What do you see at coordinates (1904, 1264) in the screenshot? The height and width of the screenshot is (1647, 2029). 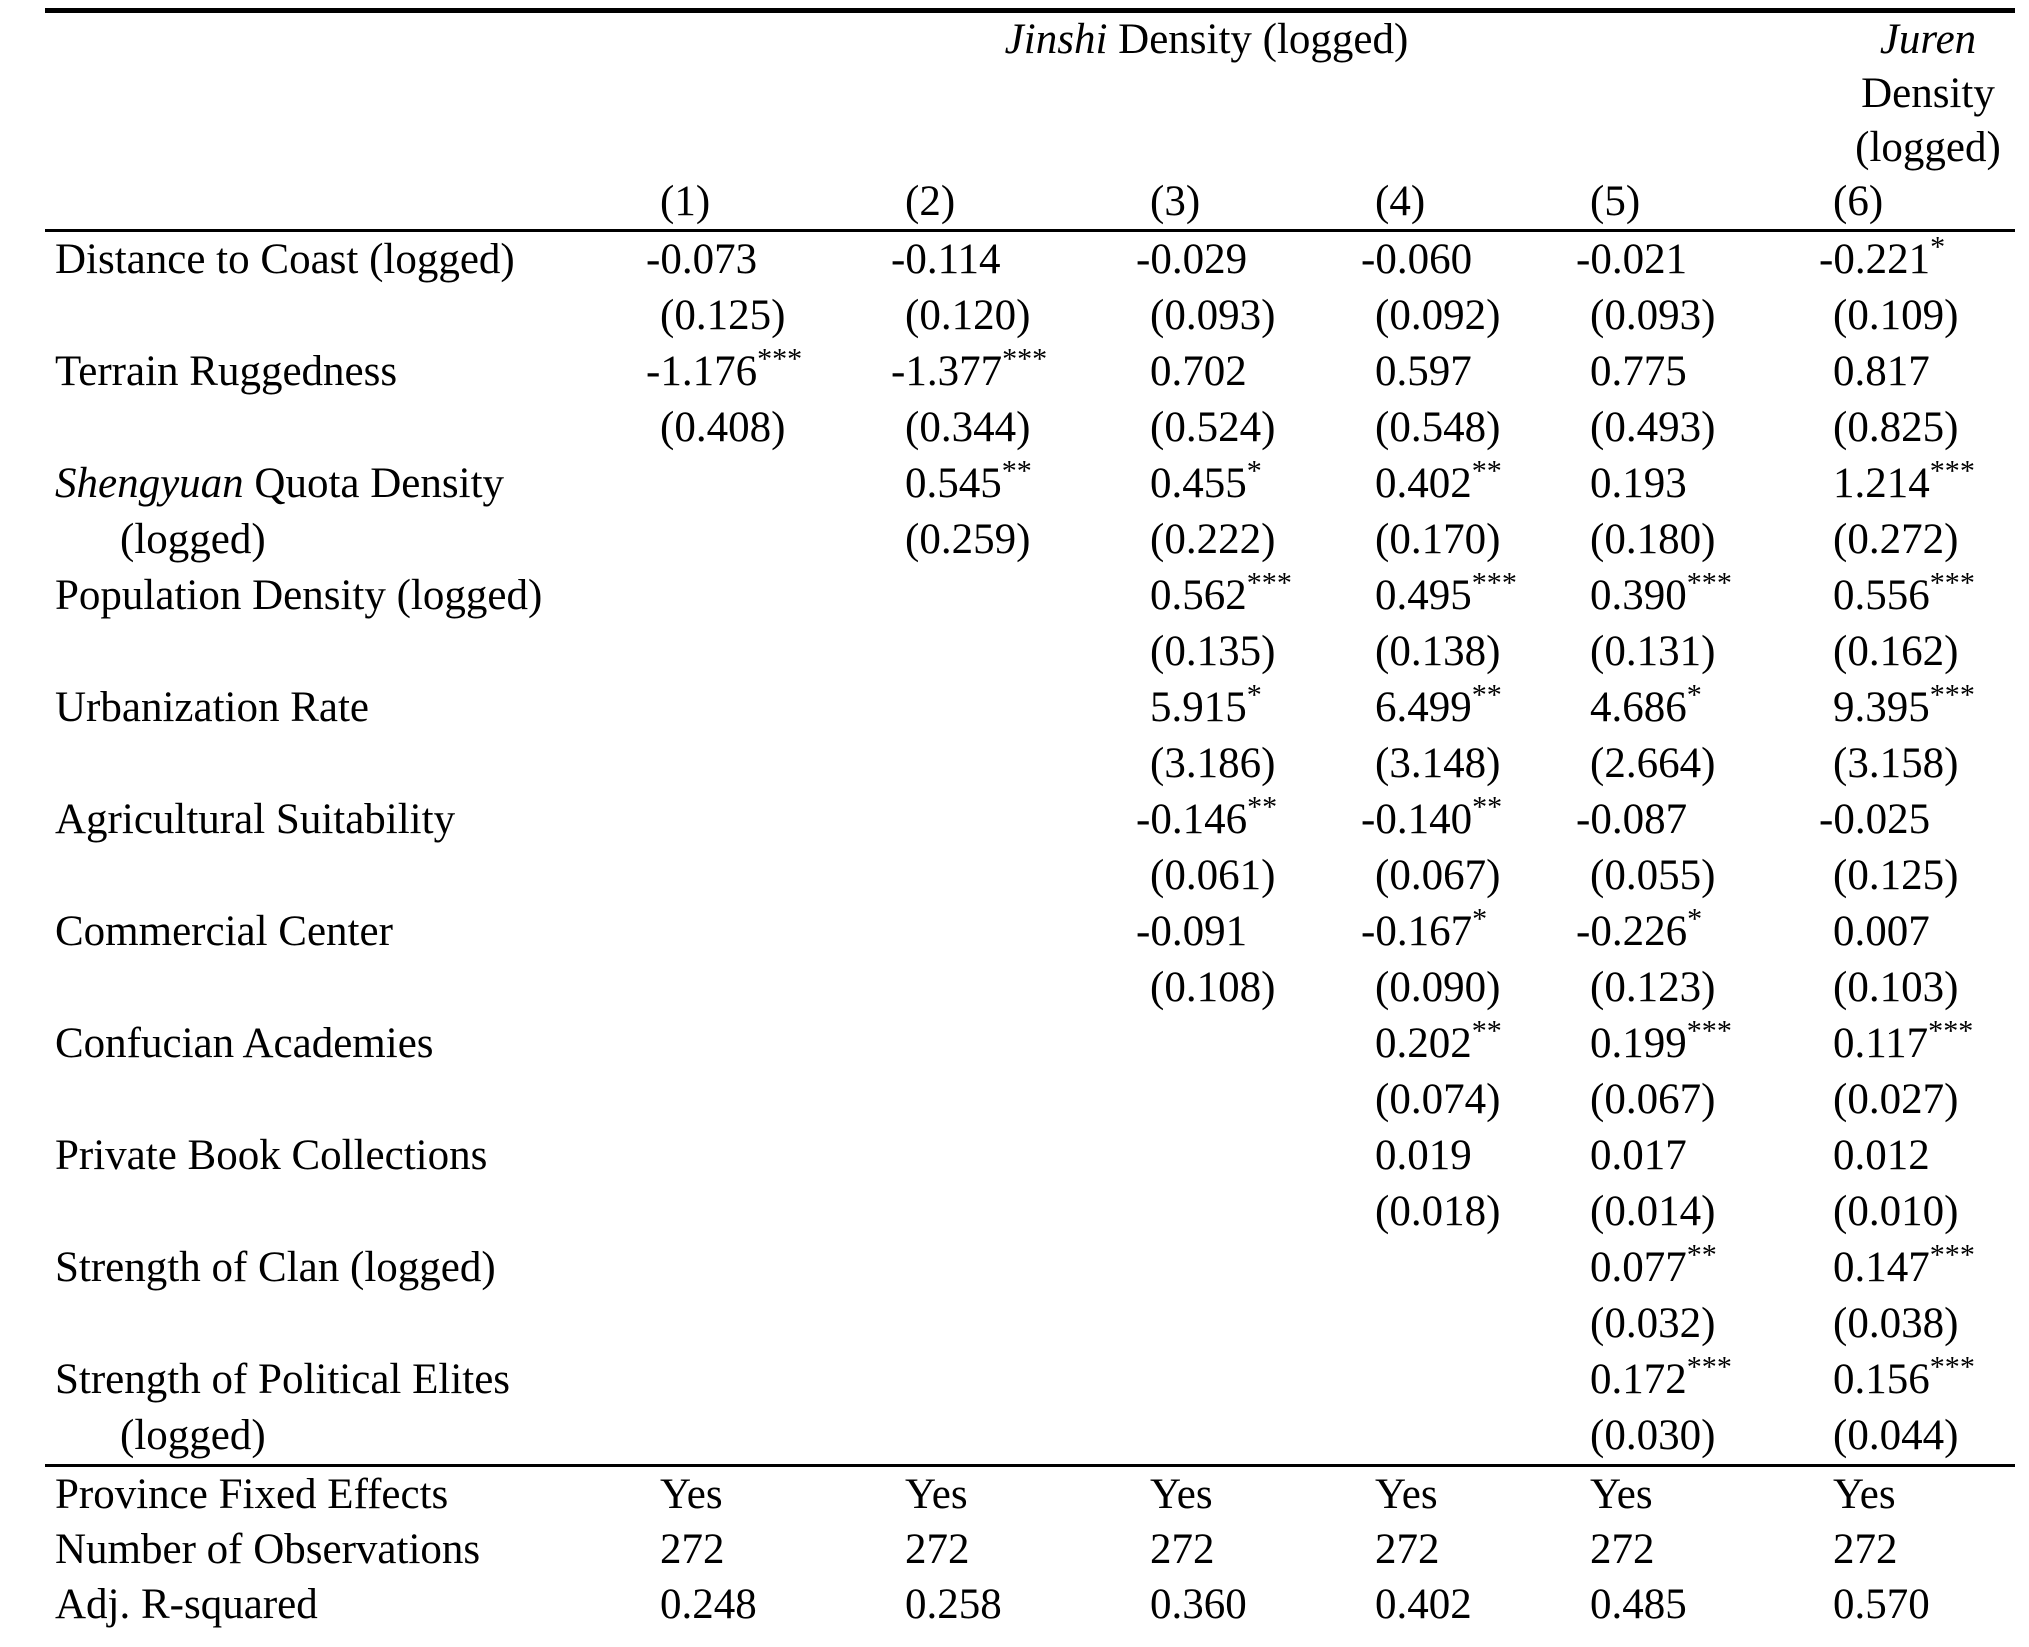 I see `coef-cell: 0.147***` at bounding box center [1904, 1264].